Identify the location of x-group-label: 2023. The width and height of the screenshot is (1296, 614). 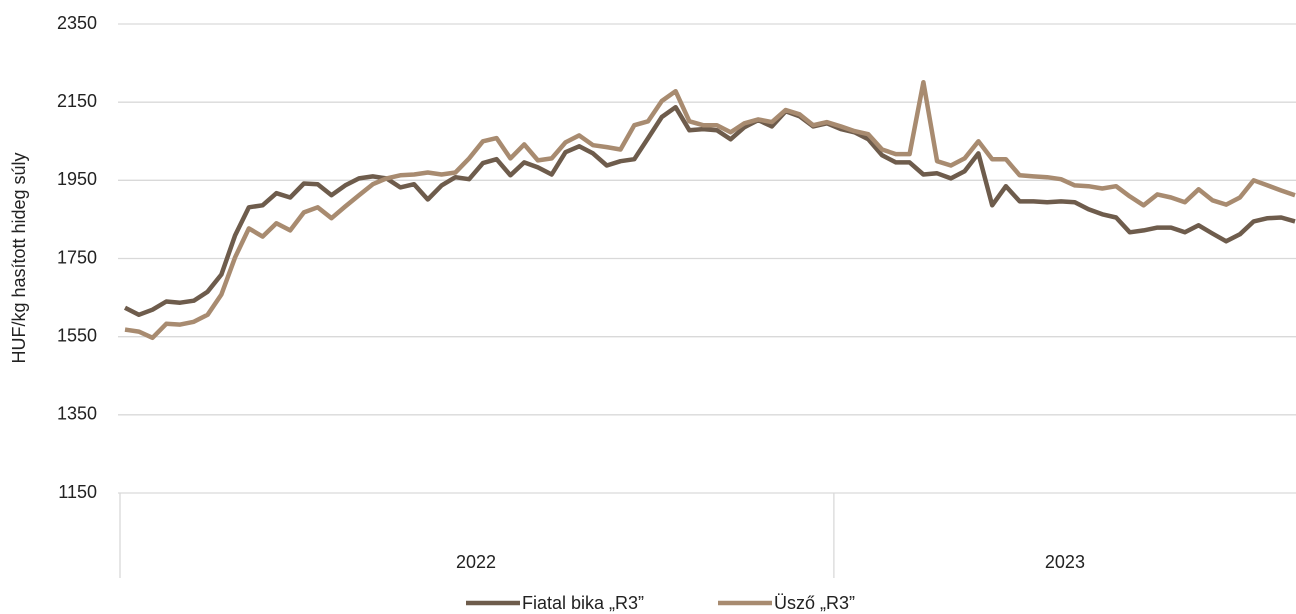
(1065, 562).